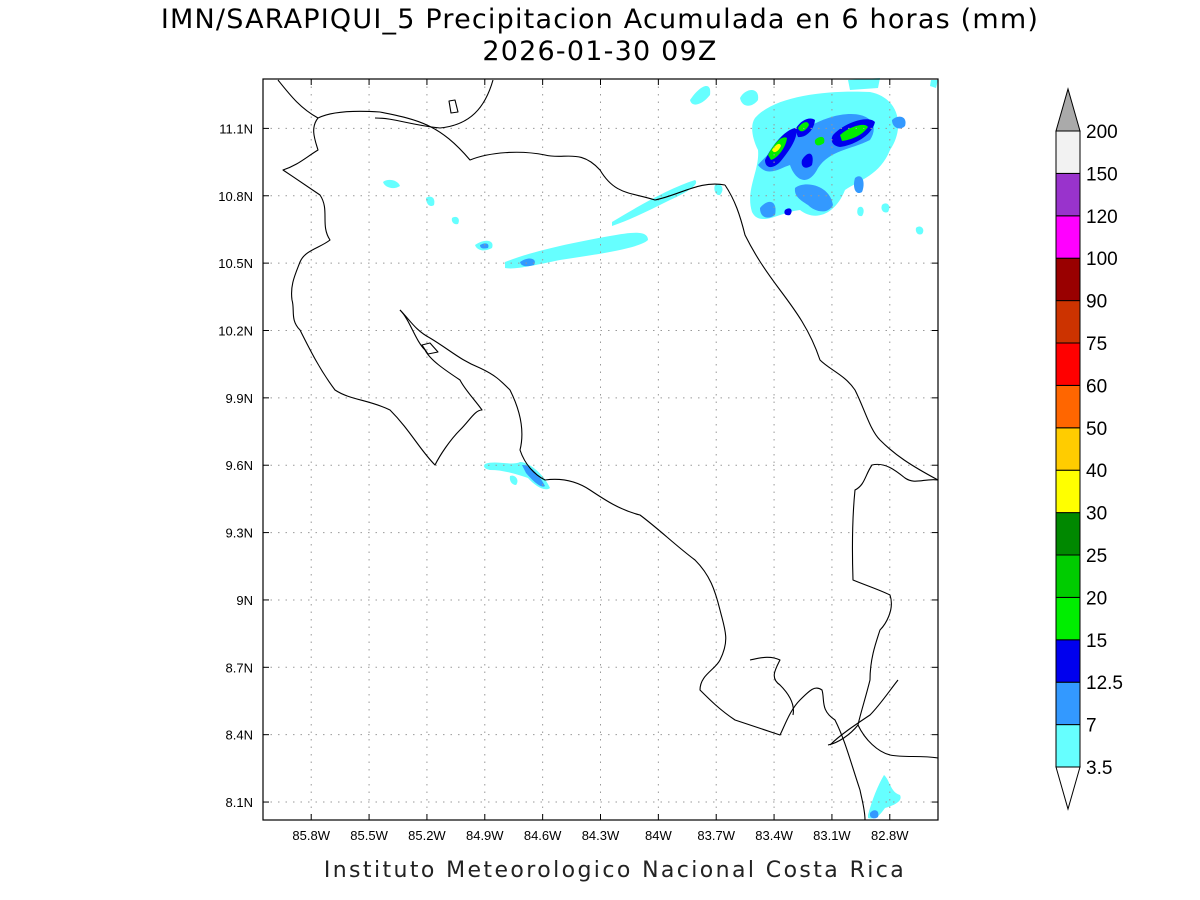 Image resolution: width=1200 pixels, height=900 pixels. What do you see at coordinates (1099, 768) in the screenshot?
I see `colorbar-label: 3.5` at bounding box center [1099, 768].